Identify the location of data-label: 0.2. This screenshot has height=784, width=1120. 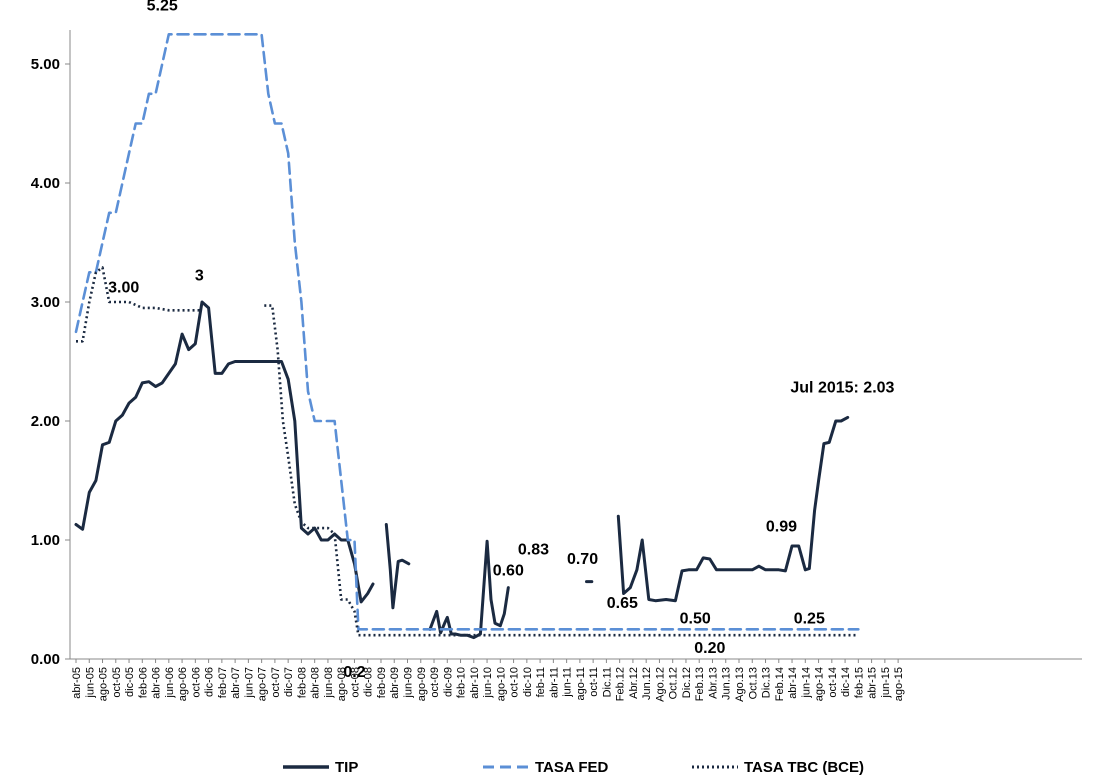
(354, 672).